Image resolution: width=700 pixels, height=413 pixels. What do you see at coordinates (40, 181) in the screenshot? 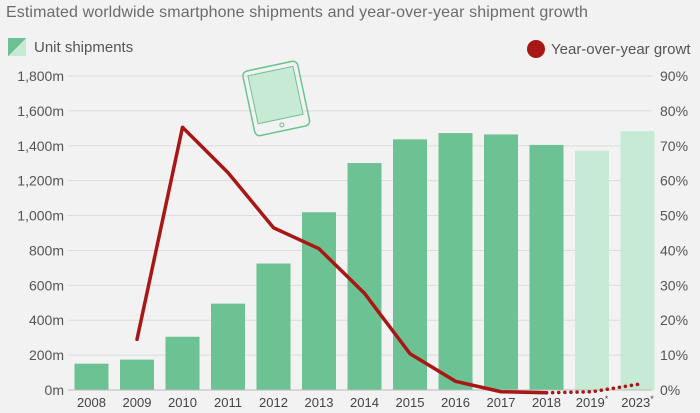
I see `left-axis-tick-label: 1,200m` at bounding box center [40, 181].